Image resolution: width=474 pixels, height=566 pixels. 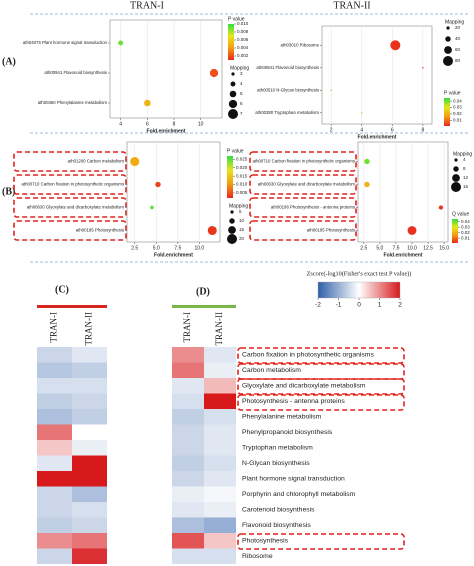 What do you see at coordinates (361, 130) in the screenshot?
I see `x-tick-label: 4` at bounding box center [361, 130].